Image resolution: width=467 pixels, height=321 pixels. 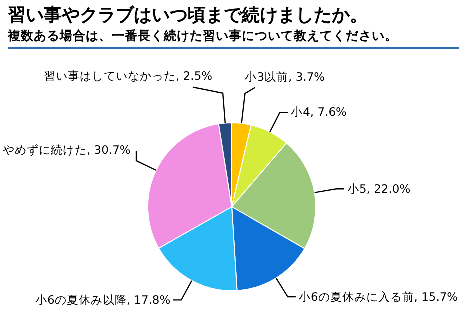 What do you see at coordinates (379, 189) in the screenshot?
I see `slice-label: 小5, 22.0%` at bounding box center [379, 189].